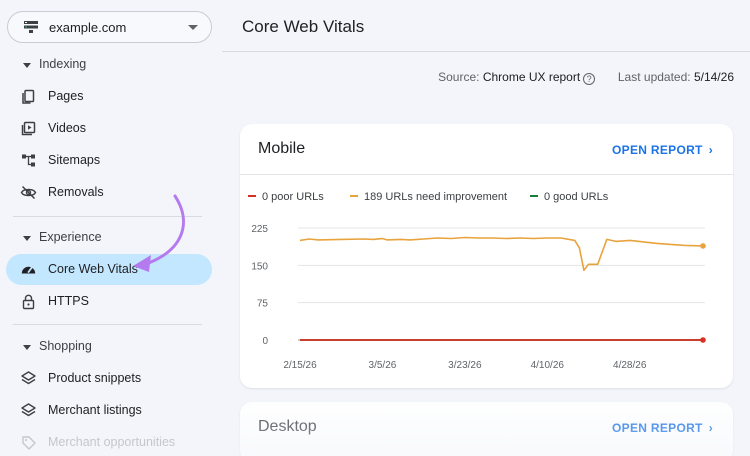 Image resolution: width=750 pixels, height=456 pixels. Describe the element at coordinates (28, 160) in the screenshot. I see `sitemap-icon` at that location.